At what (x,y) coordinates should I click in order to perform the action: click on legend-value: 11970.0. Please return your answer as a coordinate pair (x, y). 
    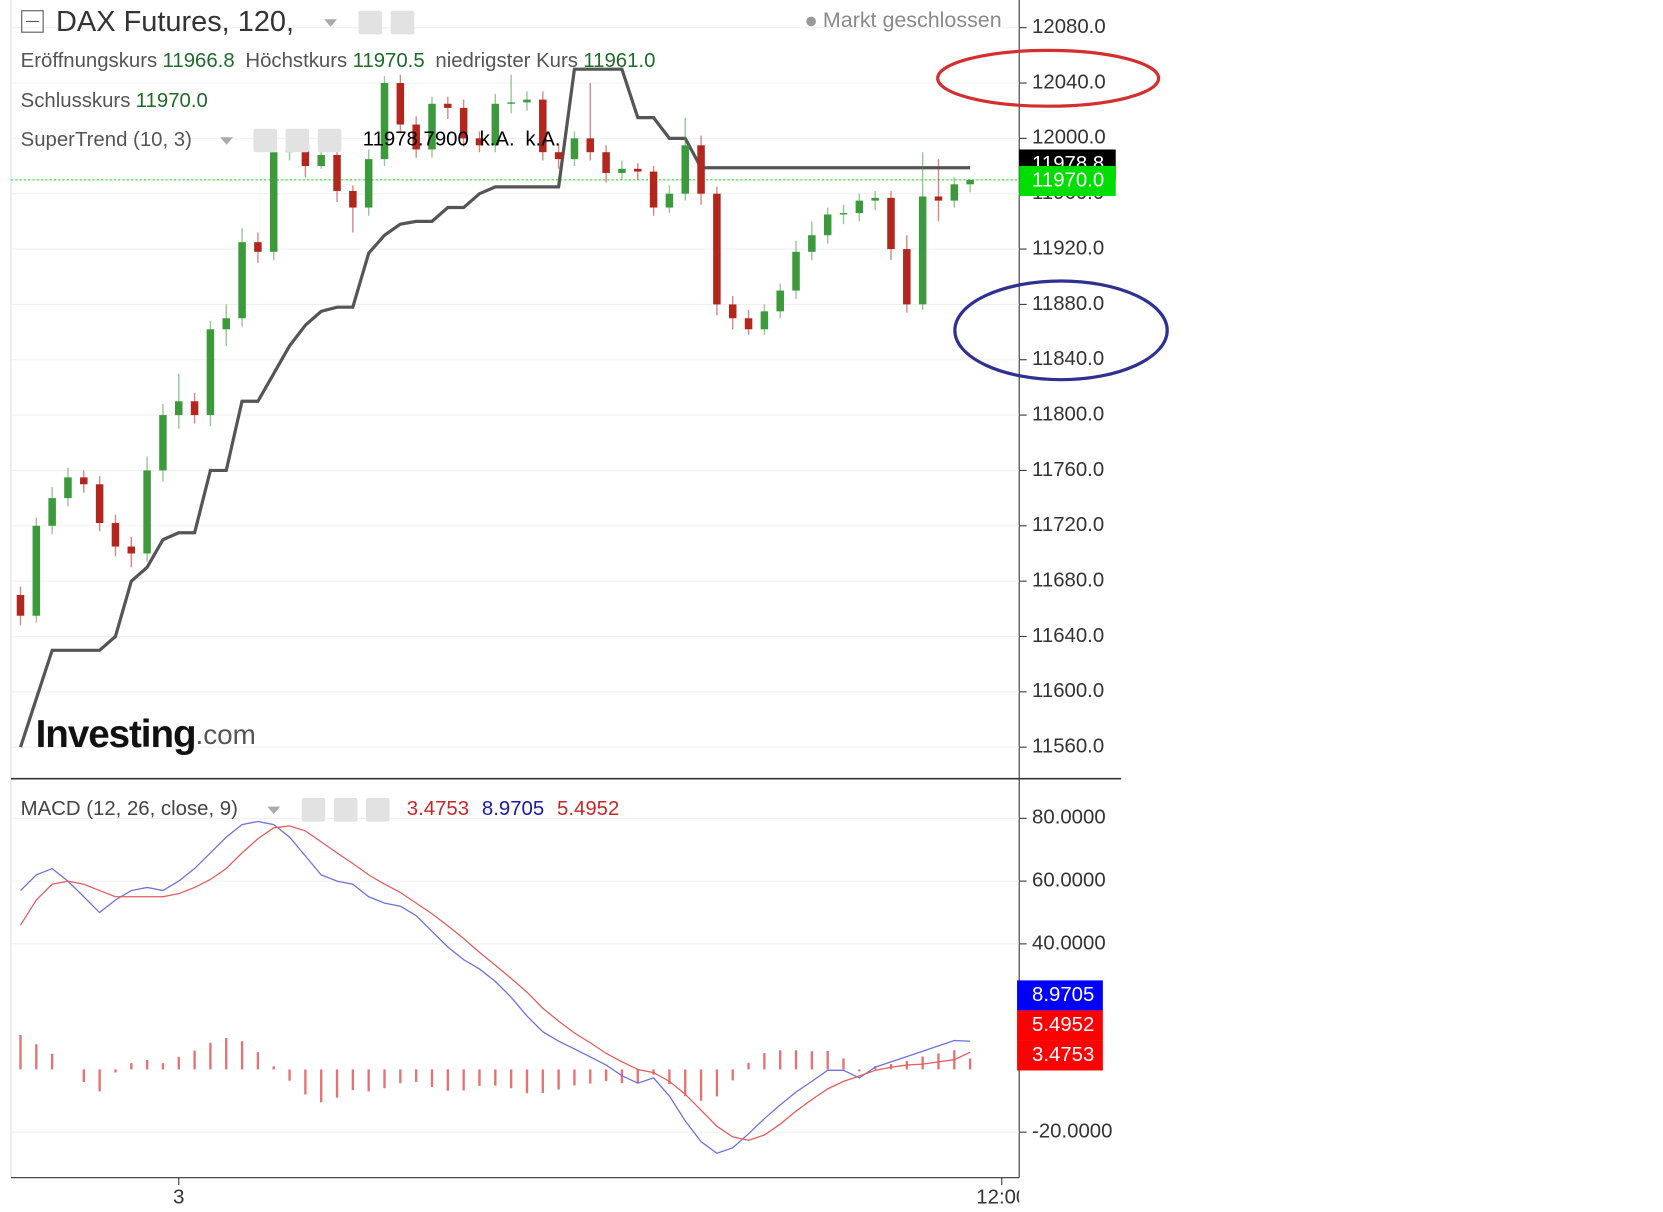
    Looking at the image, I should click on (172, 101).